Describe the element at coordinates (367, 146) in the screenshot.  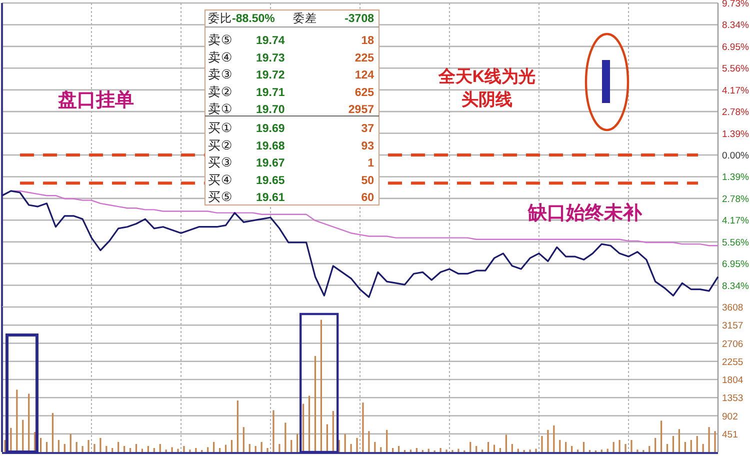
I see `annotation: 93` at that location.